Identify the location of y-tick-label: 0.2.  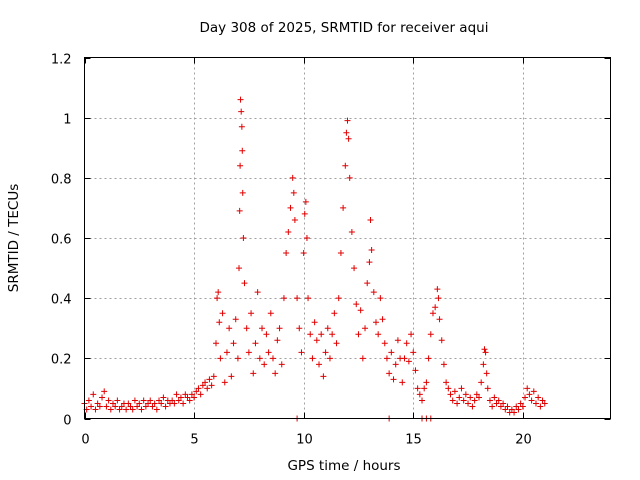
(61, 360).